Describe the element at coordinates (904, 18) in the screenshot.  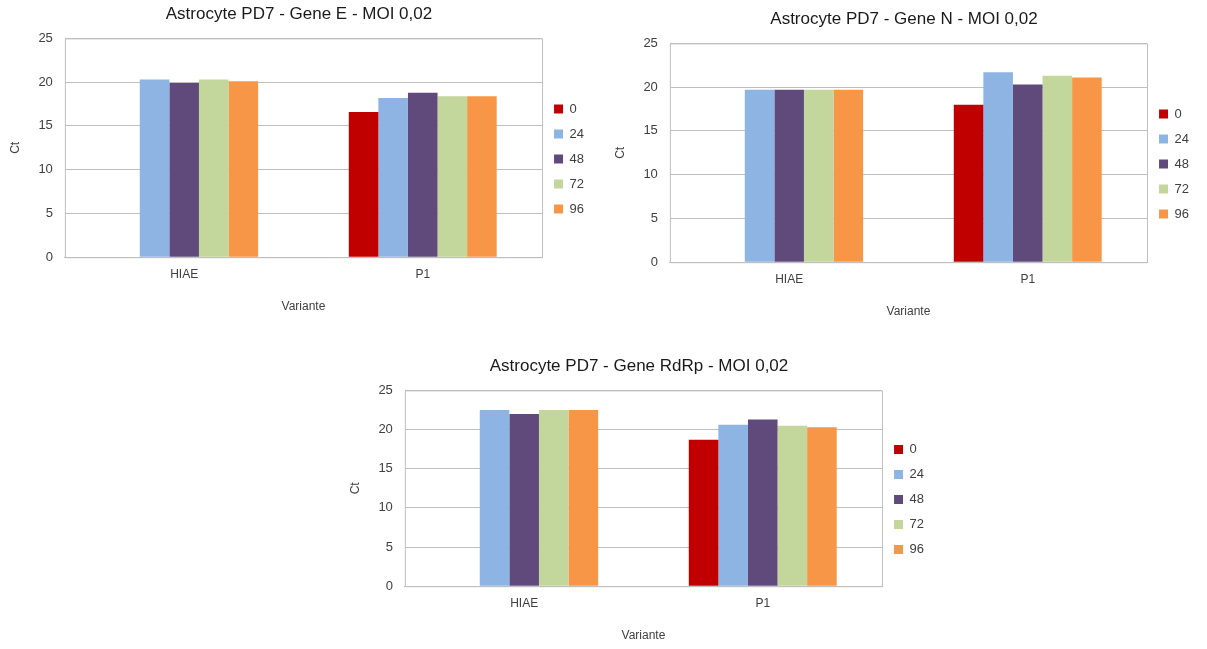
I see `chart-title: Astrocyte PD7 - Gene N - MOI 0,02` at that location.